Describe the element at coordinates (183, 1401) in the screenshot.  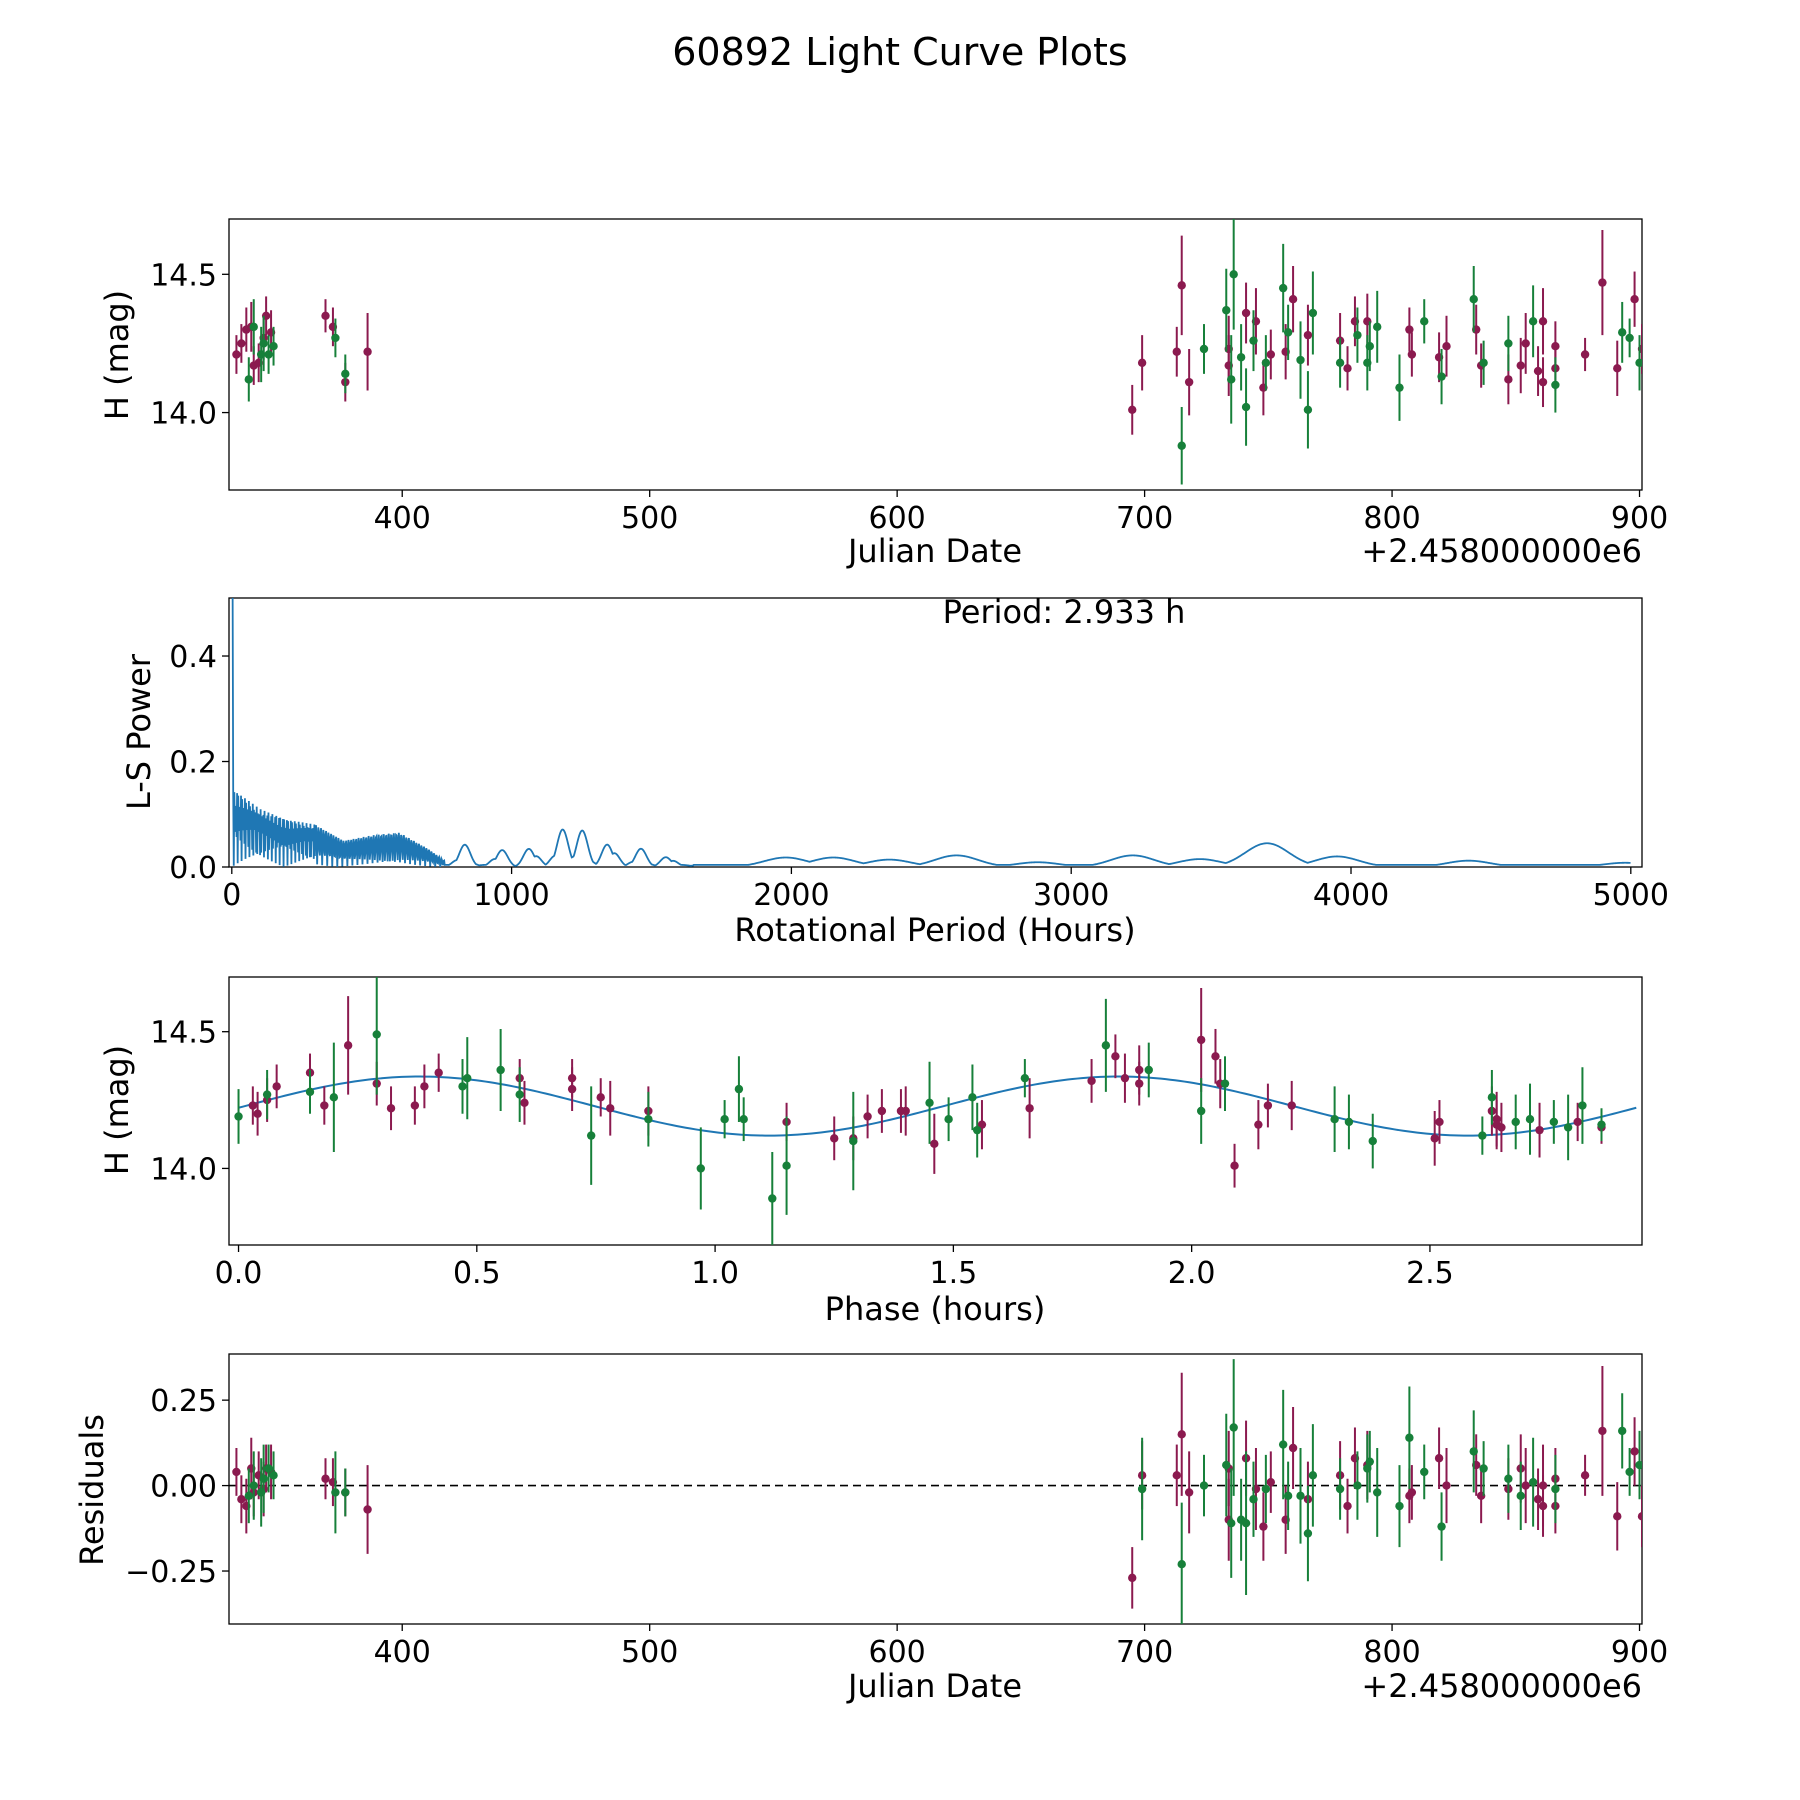
I see `residuals-ytick-label: 0.25` at that location.